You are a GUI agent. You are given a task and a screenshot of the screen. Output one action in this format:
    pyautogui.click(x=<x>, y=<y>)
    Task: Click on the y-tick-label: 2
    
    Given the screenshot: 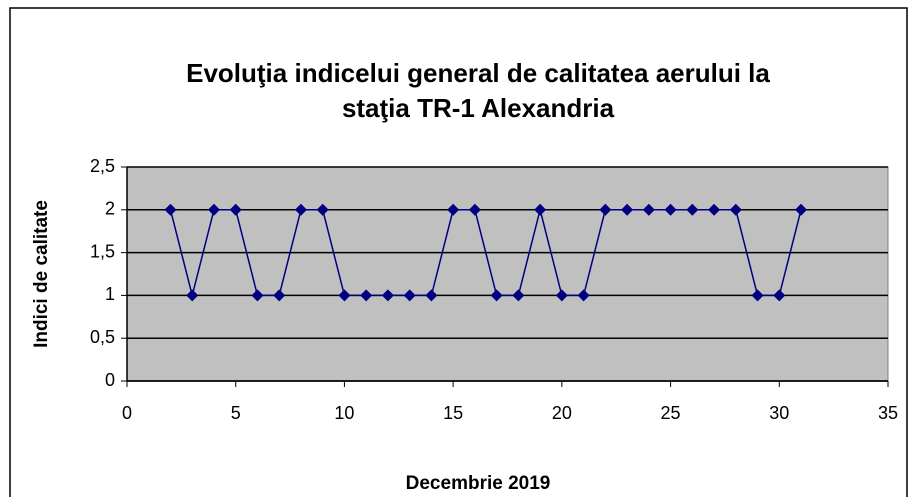 What is the action you would take?
    pyautogui.click(x=110, y=209)
    